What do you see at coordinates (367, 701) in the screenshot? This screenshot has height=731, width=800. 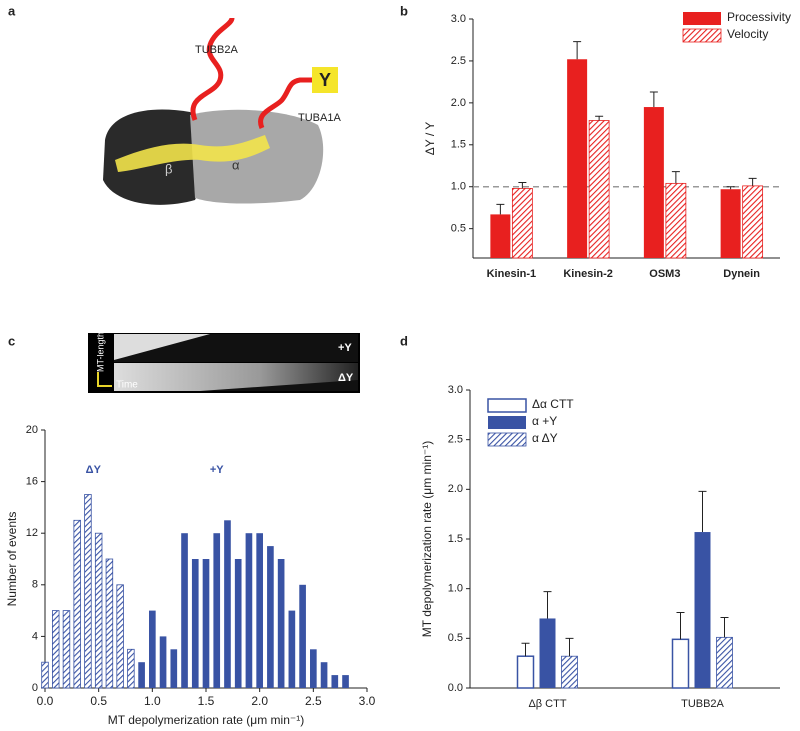 I see `x-tick-label: 3.0` at bounding box center [367, 701].